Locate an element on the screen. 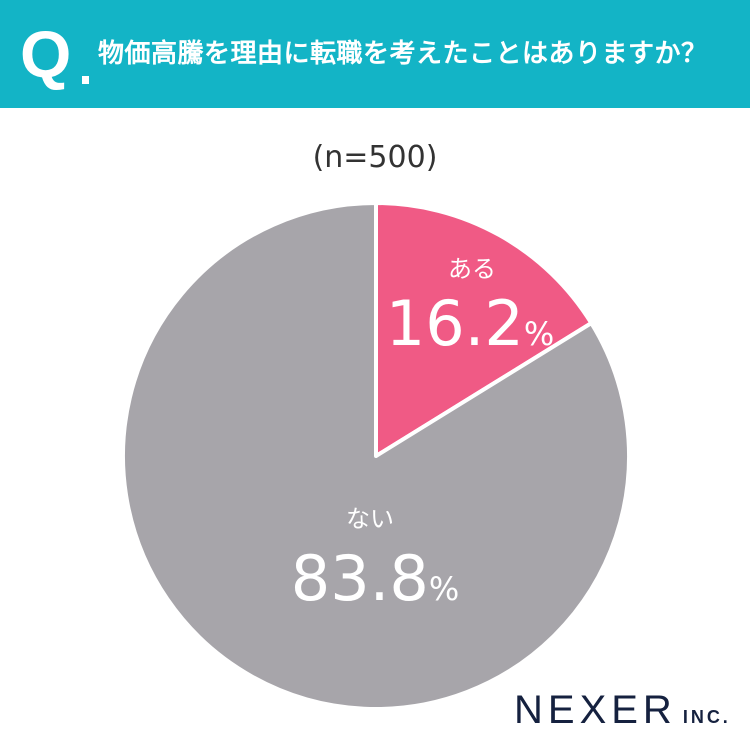  slice-value-0: 16.2% is located at coordinates (470, 323).